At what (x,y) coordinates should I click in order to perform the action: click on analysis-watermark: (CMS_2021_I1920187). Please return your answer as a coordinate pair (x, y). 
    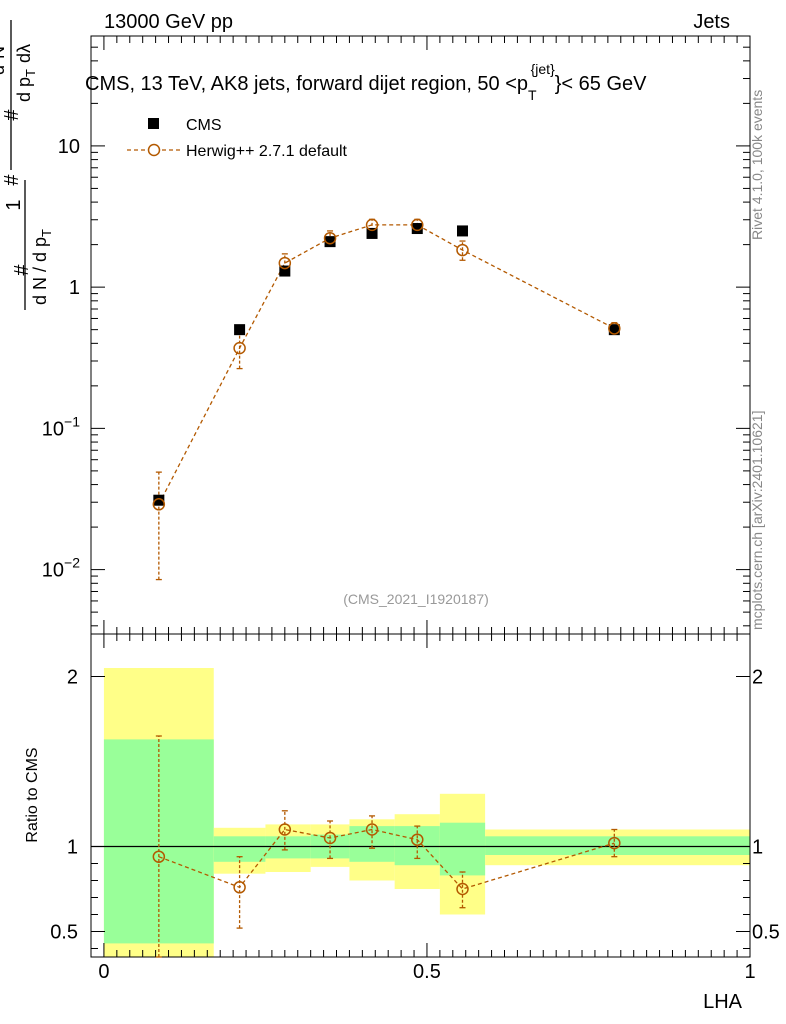
    Looking at the image, I should click on (416, 599).